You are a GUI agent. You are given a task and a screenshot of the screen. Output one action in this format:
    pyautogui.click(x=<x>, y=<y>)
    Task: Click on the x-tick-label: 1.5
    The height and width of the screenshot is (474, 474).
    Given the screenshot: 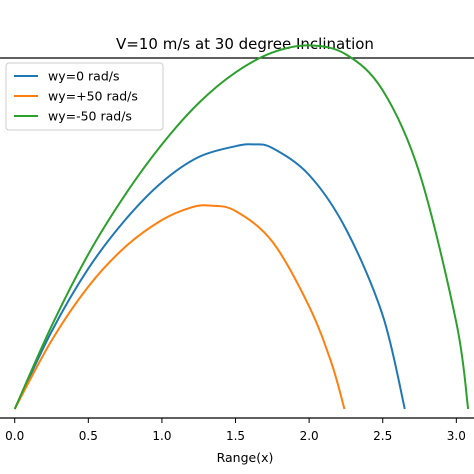 What is the action you would take?
    pyautogui.click(x=235, y=436)
    